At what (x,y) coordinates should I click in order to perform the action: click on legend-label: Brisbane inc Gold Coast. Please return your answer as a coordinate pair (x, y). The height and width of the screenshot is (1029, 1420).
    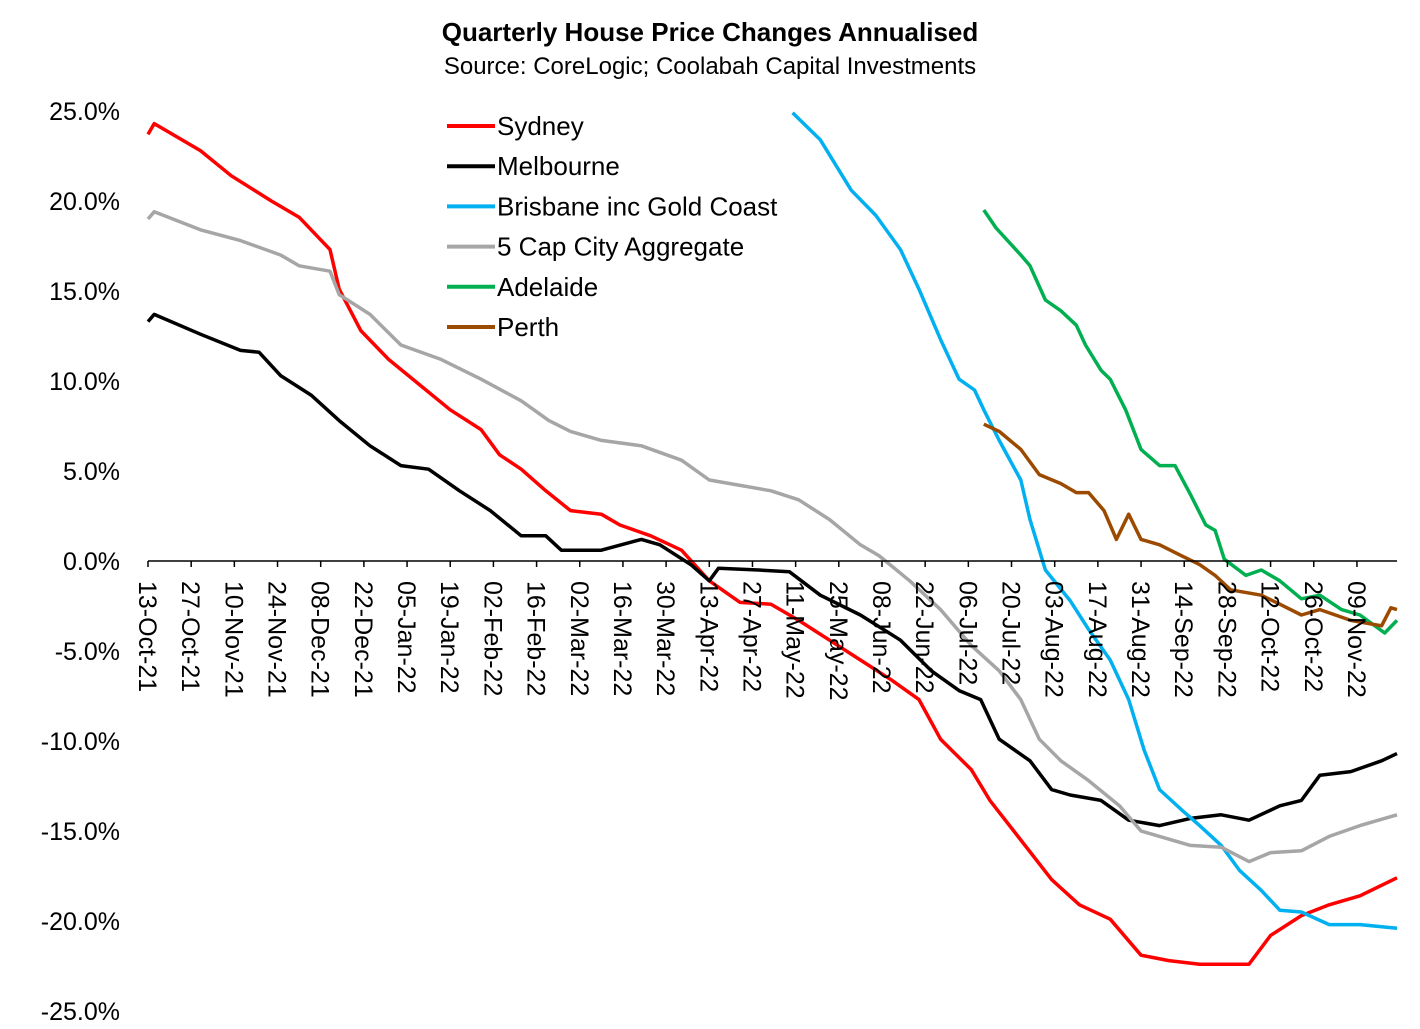
    Looking at the image, I should click on (637, 206).